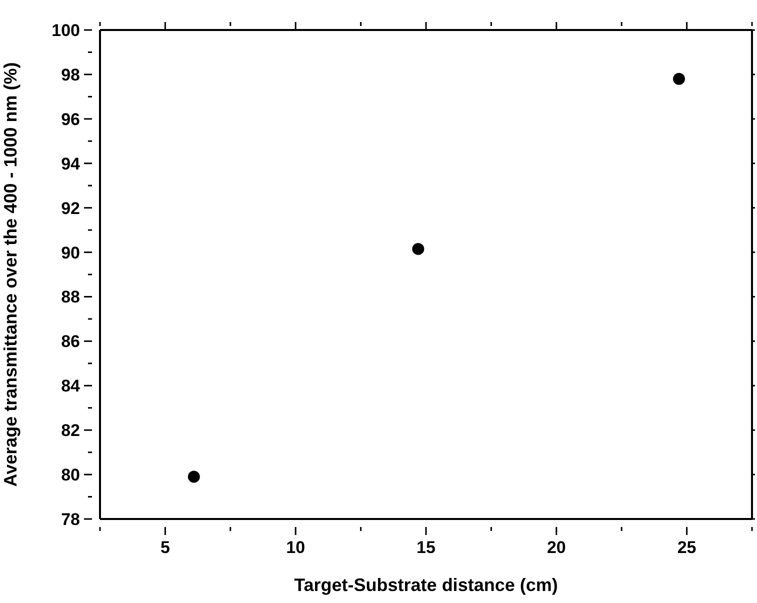  I want to click on y-tick-label: 84, so click(71, 386).